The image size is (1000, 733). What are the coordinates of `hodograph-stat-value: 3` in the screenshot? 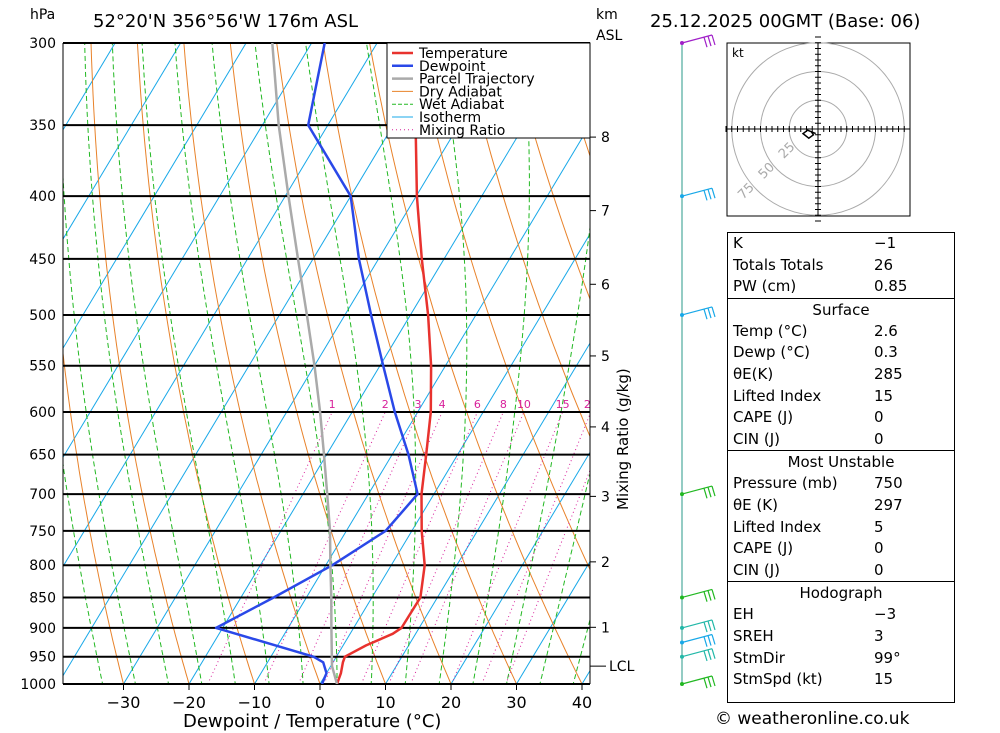 It's located at (879, 635).